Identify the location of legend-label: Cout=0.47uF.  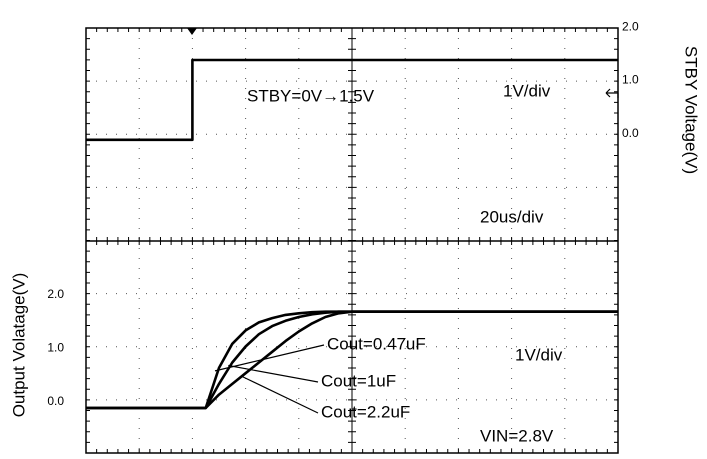
(376, 343).